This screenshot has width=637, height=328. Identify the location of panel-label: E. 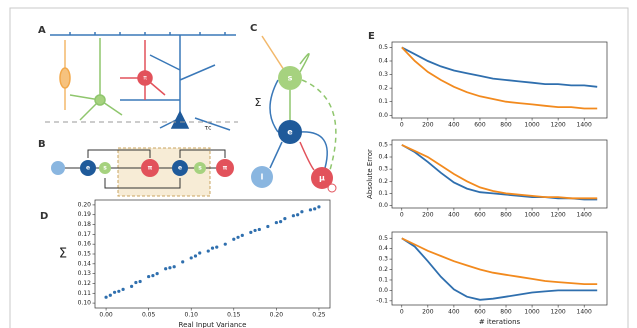
(371, 36).